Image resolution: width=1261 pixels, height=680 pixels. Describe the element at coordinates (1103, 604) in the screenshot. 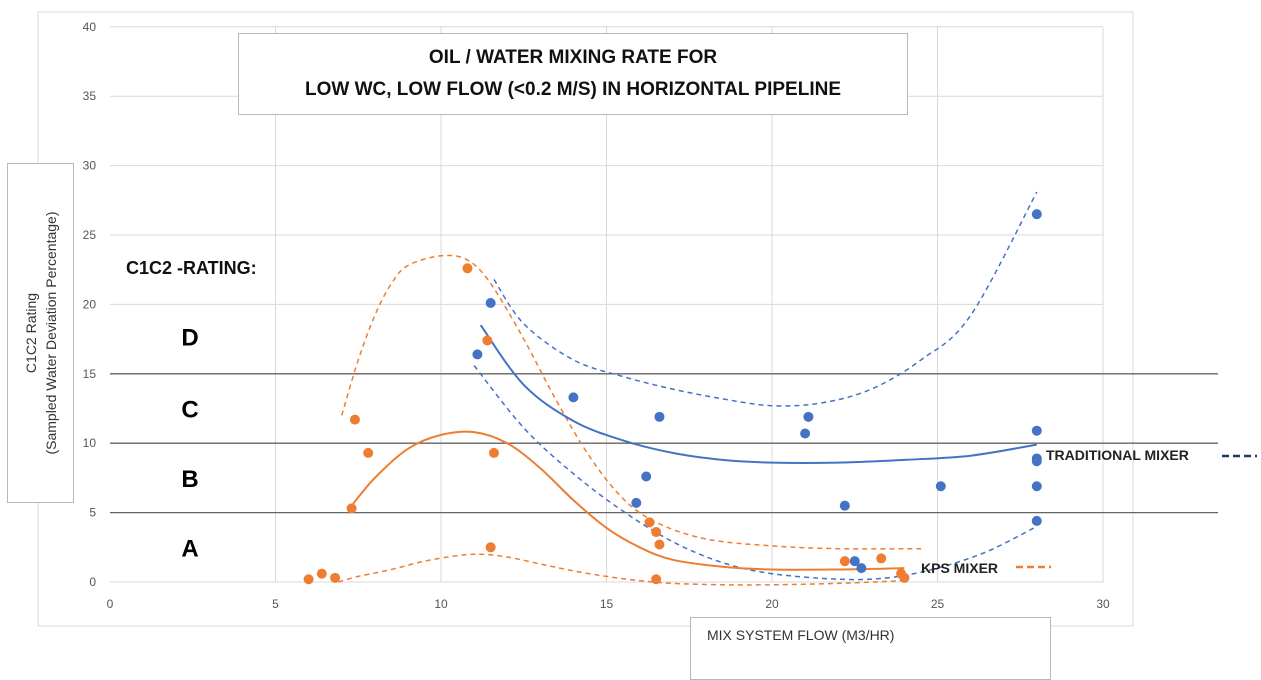

I see `x-tick-label: 30` at that location.